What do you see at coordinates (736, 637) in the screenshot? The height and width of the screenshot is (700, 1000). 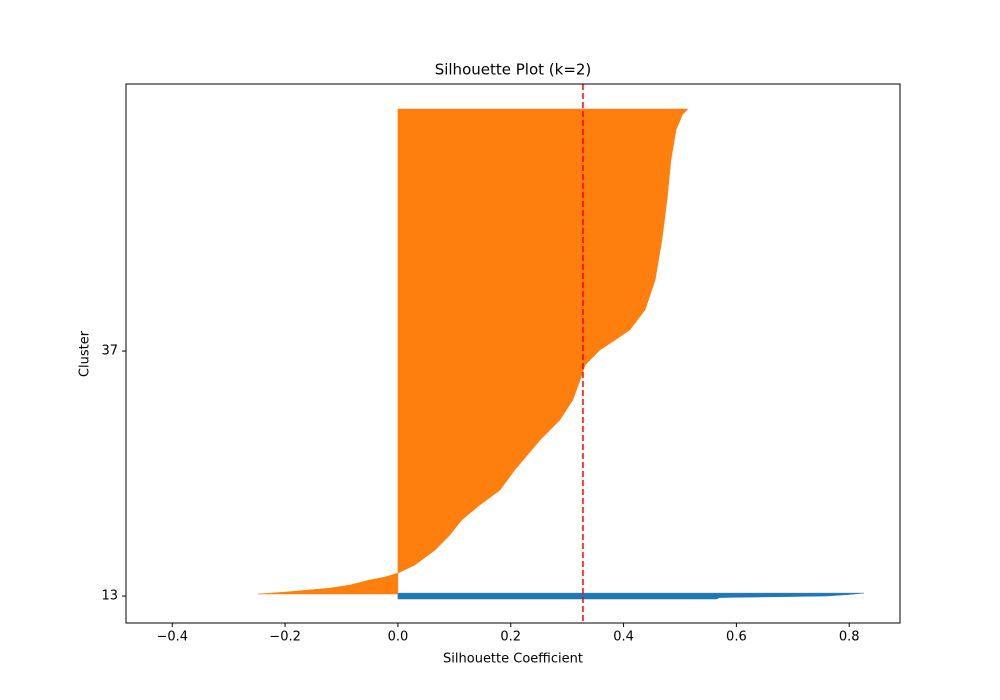 I see `x-tick-label: 0.6` at bounding box center [736, 637].